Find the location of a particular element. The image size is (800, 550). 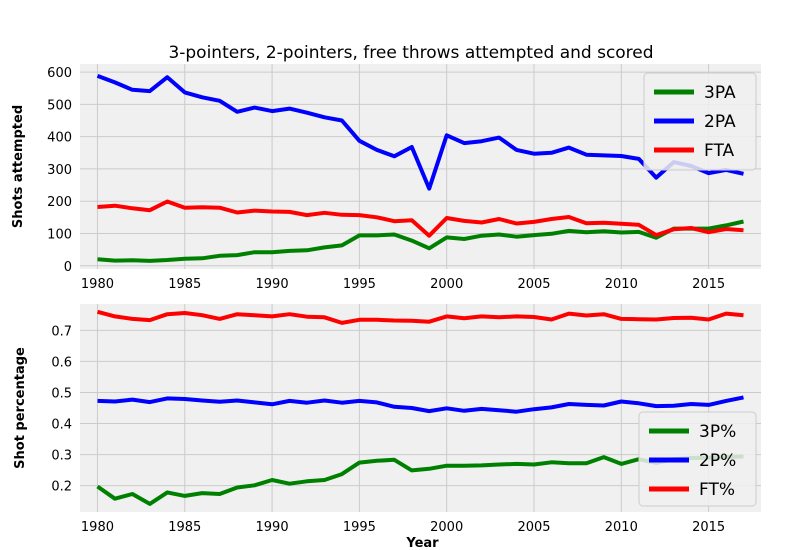

legend-label: 2P% is located at coordinates (717, 461).